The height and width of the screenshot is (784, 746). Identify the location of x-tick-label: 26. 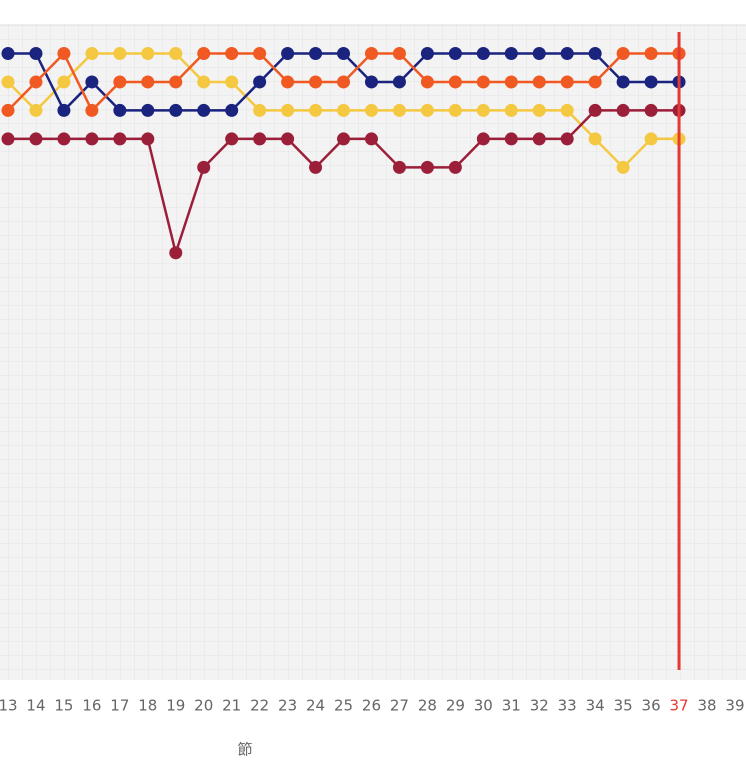
(371, 706).